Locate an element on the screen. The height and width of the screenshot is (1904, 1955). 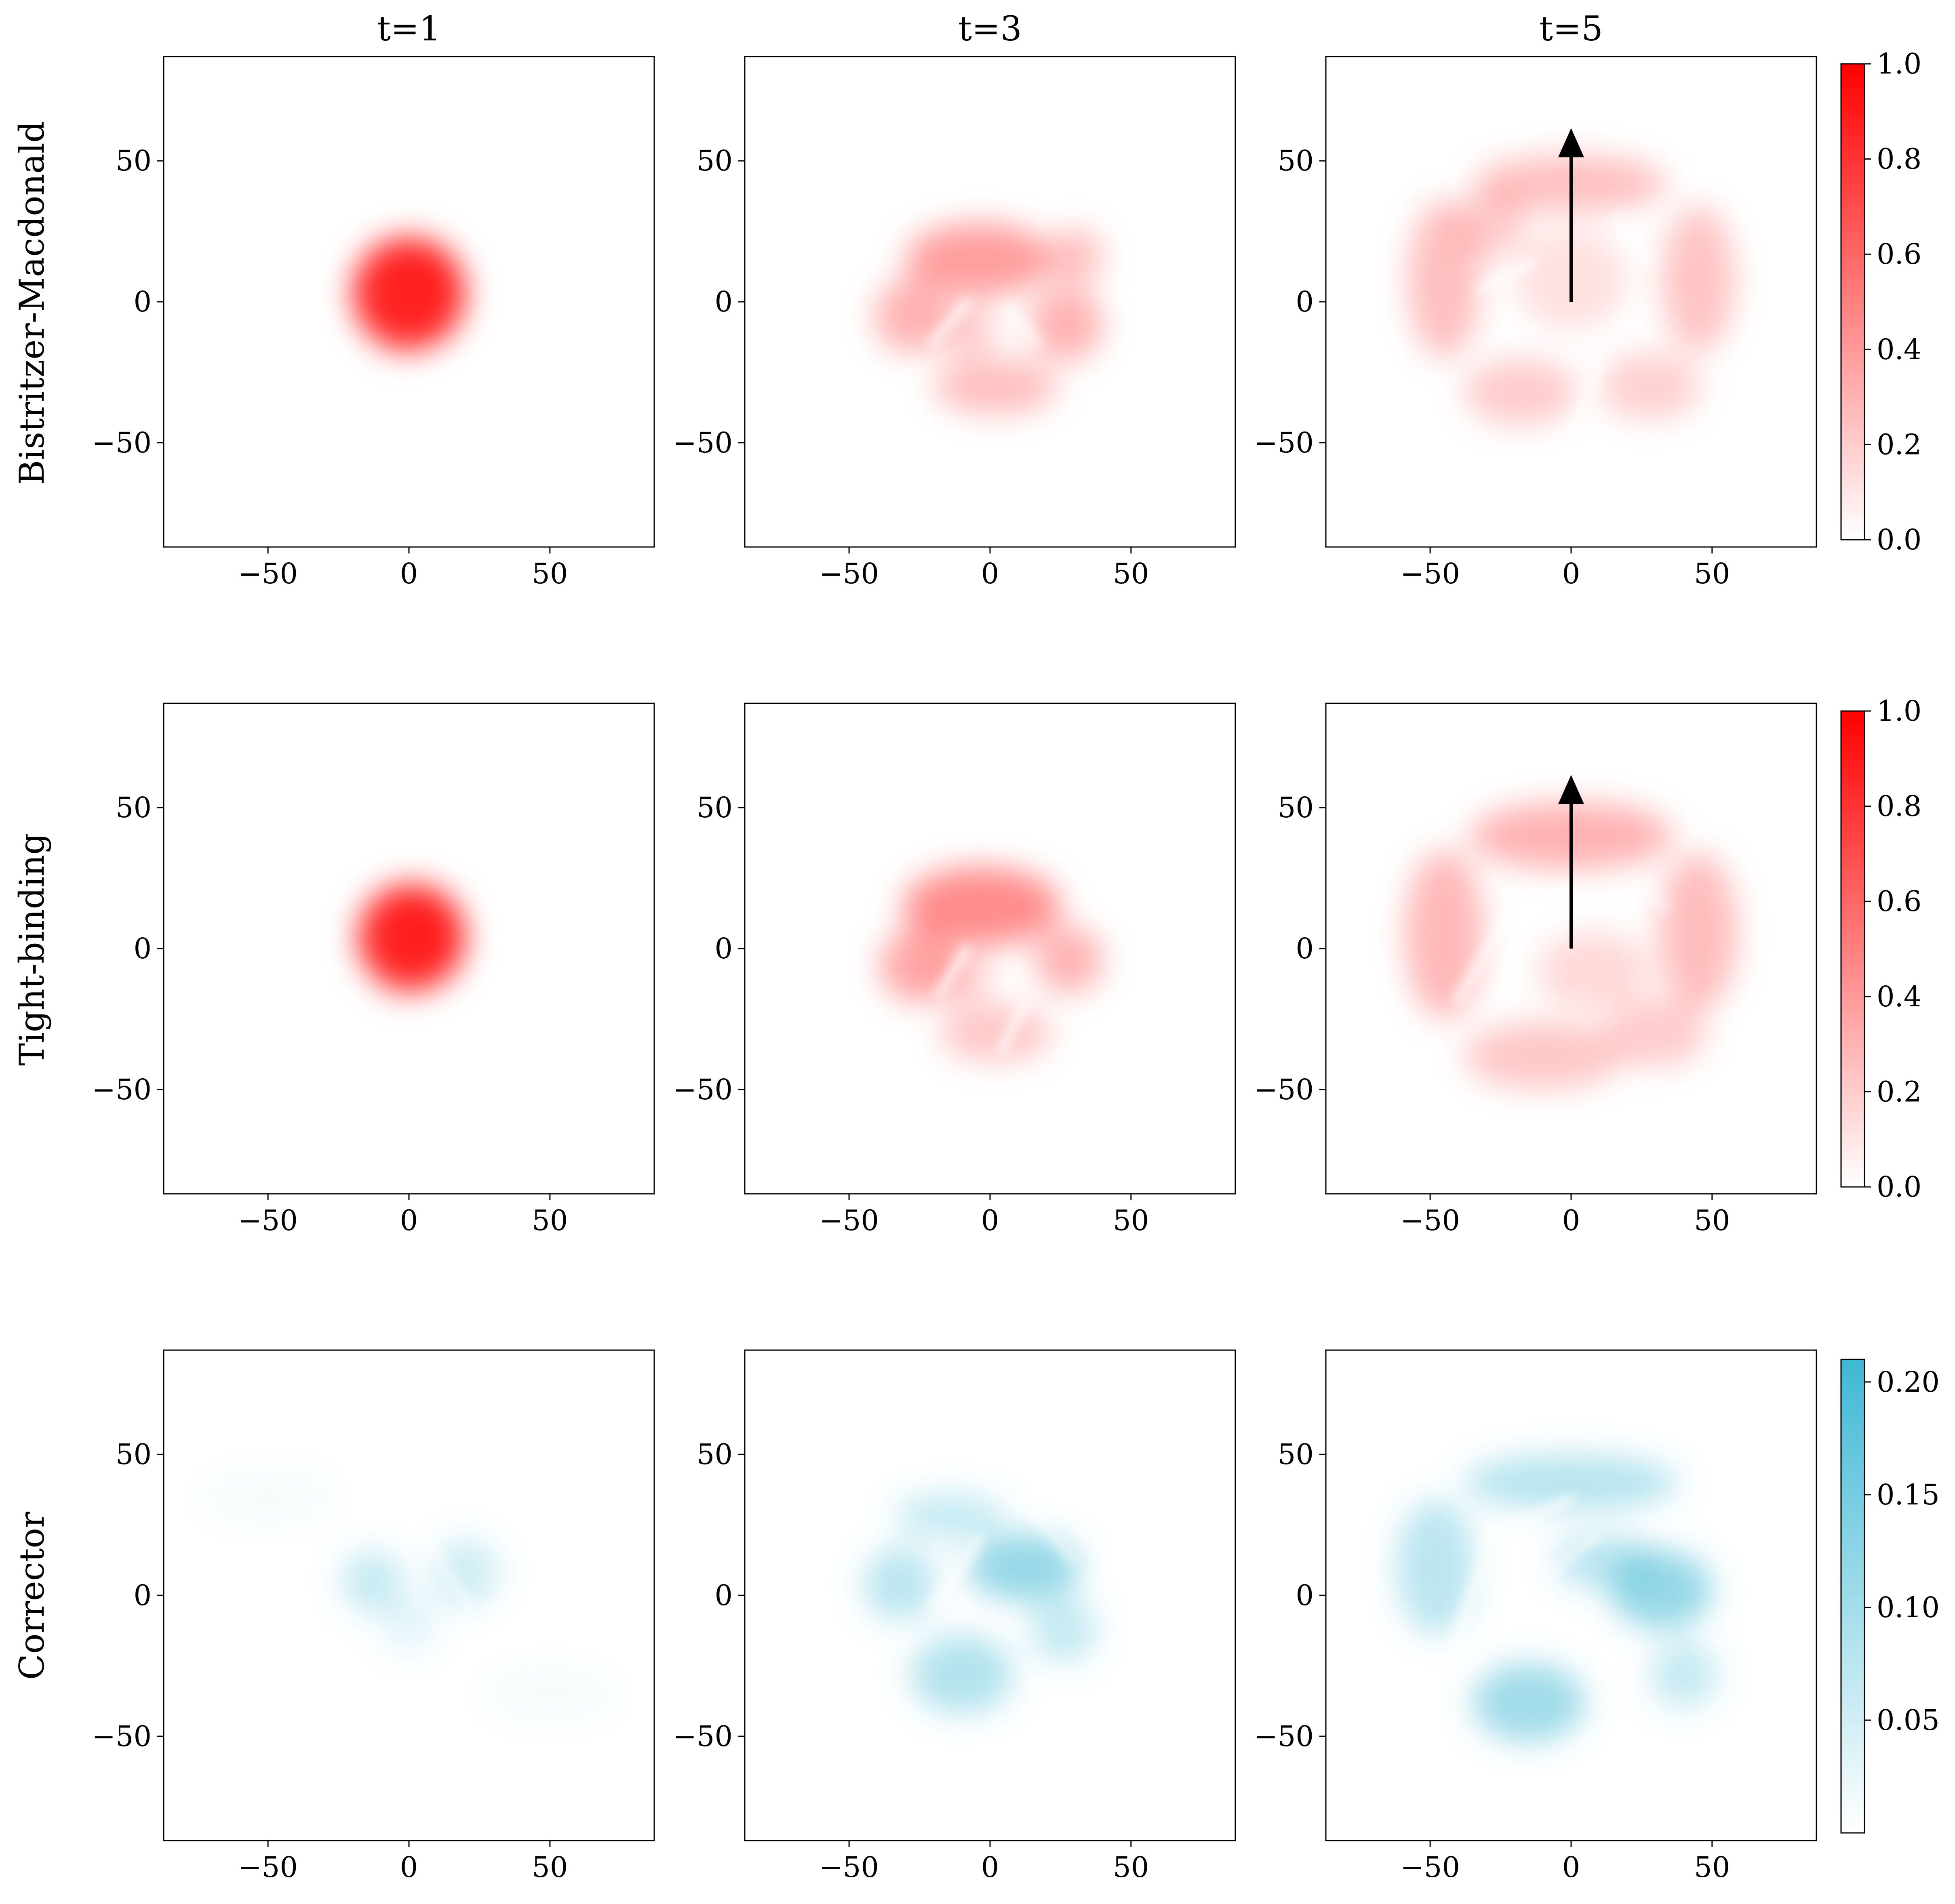
panel-r0-c2: −50 0 50 −50 0 50 is located at coordinates (1535, 323).